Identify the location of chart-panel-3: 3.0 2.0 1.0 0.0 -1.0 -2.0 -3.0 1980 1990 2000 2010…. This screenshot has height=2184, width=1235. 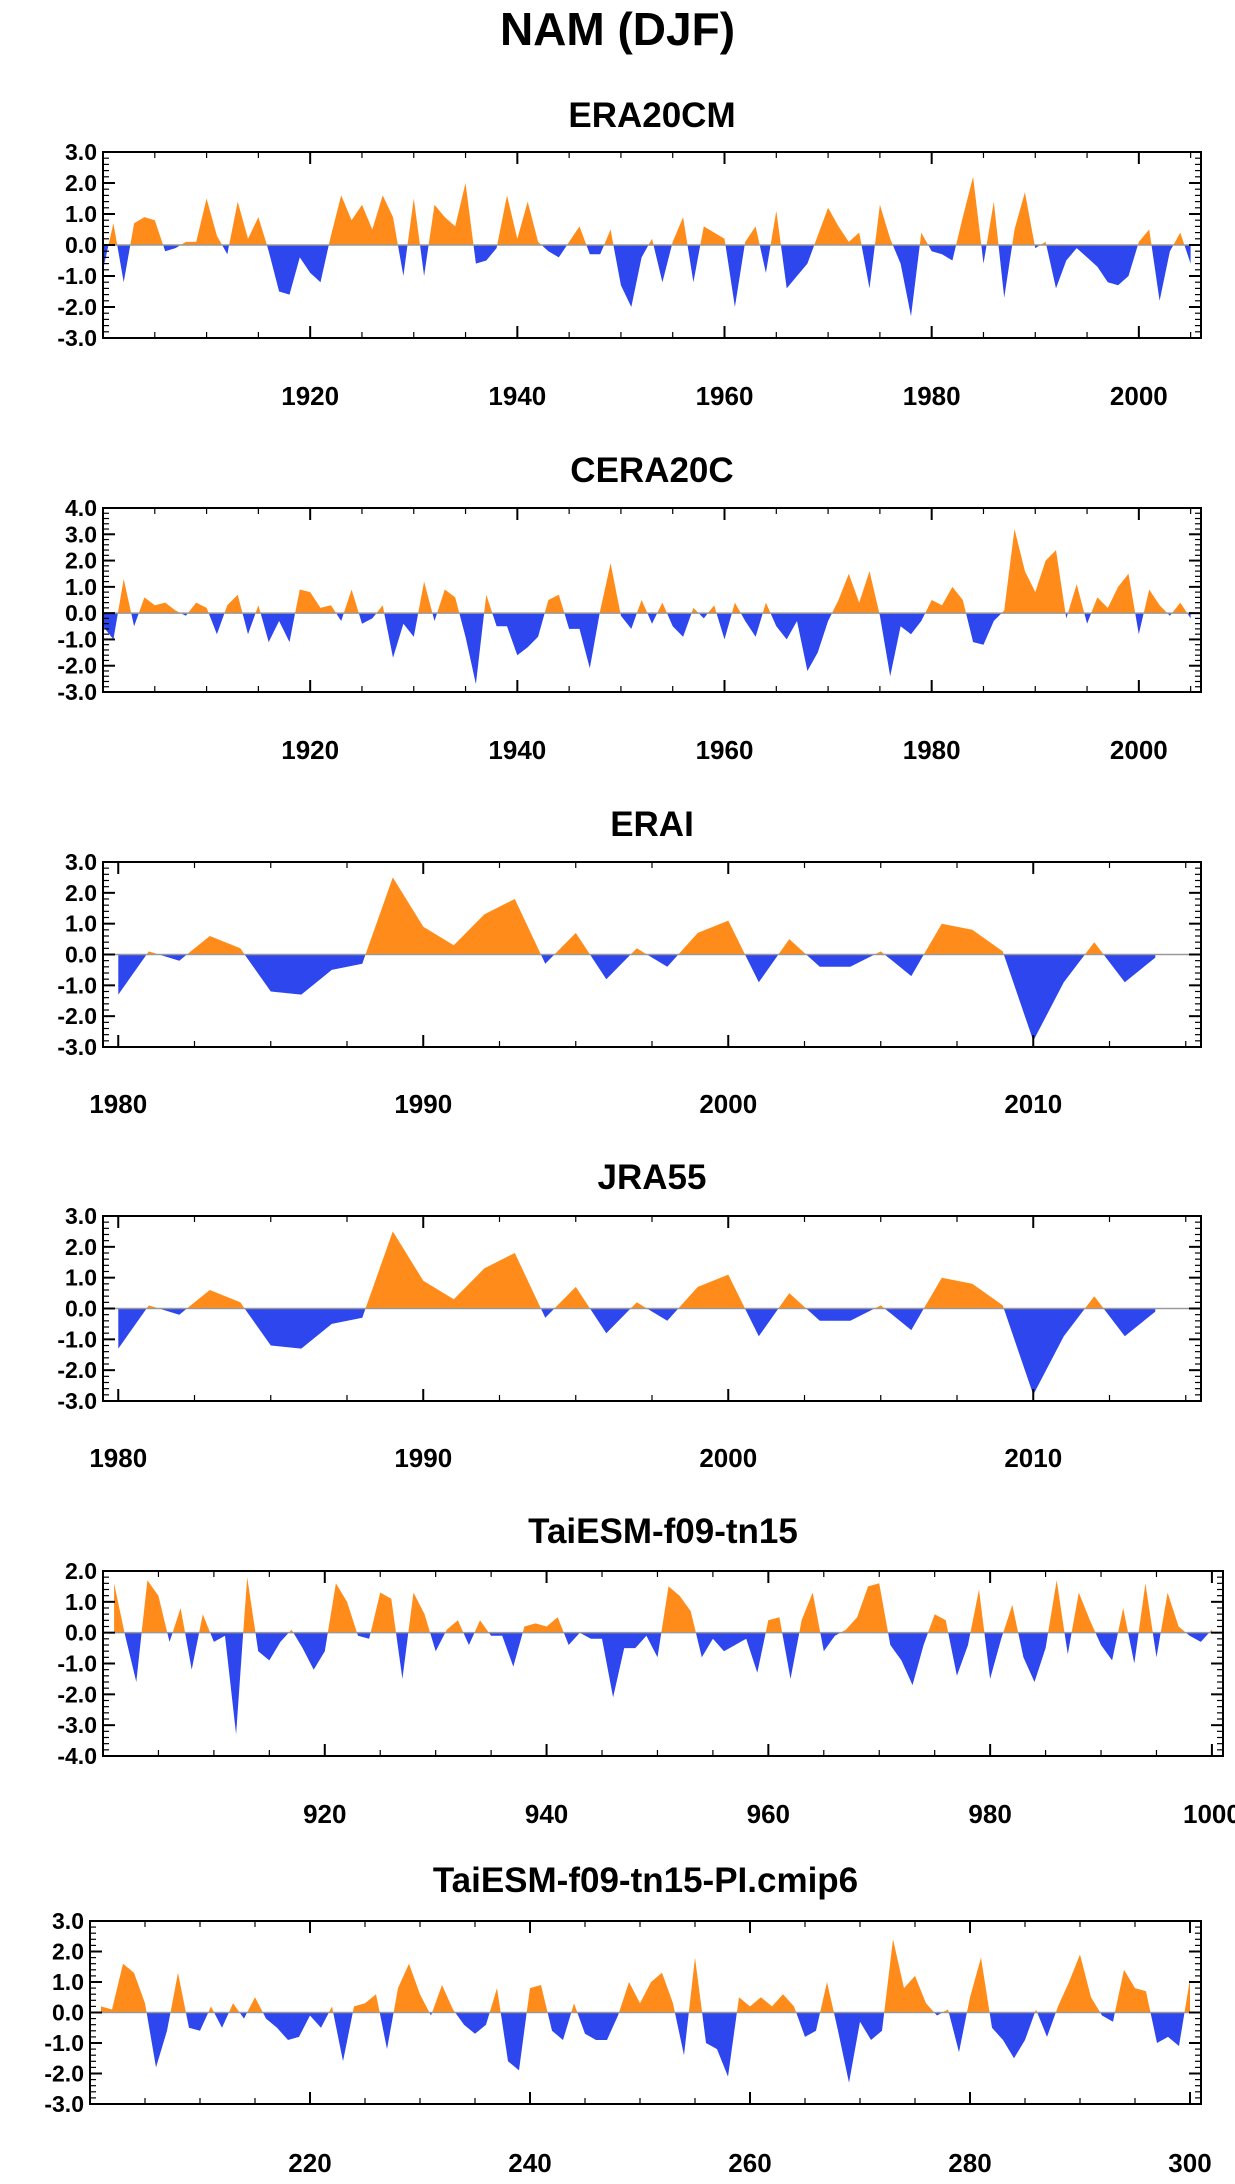
(629, 962).